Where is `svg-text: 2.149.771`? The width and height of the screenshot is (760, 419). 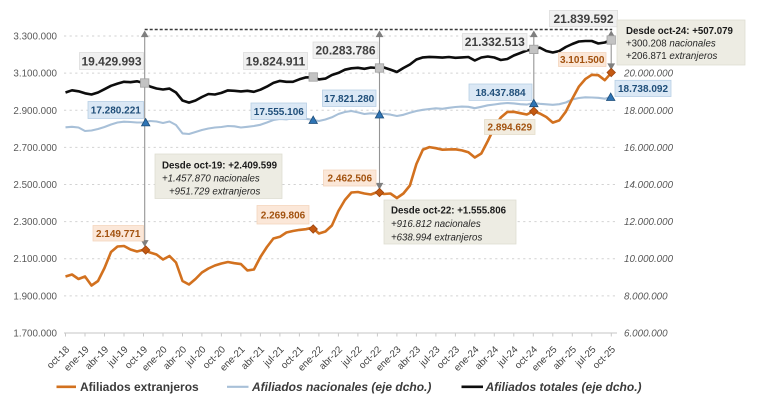 svg-text: 2.149.771 is located at coordinates (118, 234).